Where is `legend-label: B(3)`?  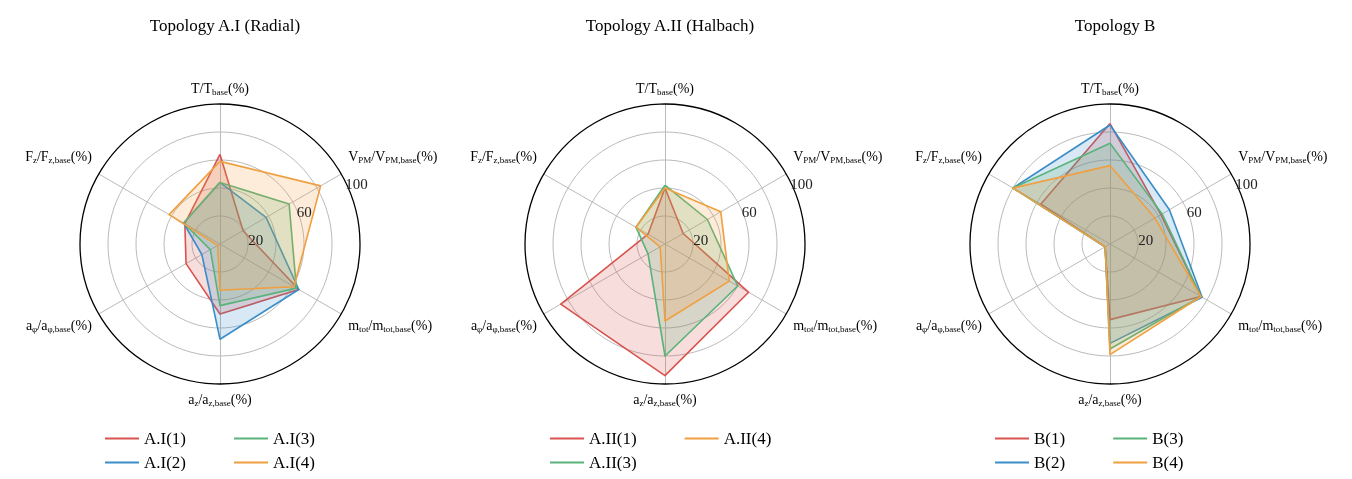 legend-label: B(3) is located at coordinates (1168, 438).